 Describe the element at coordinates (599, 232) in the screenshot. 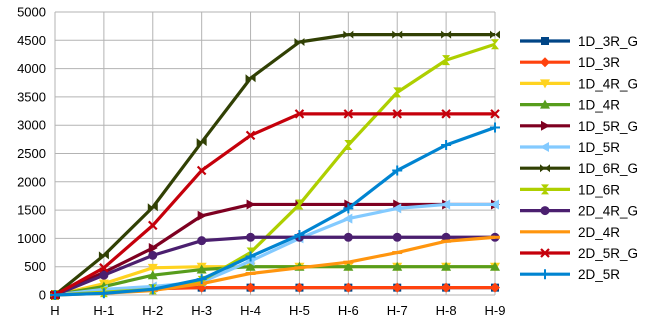

I see `legend-label: 2D_4R` at that location.